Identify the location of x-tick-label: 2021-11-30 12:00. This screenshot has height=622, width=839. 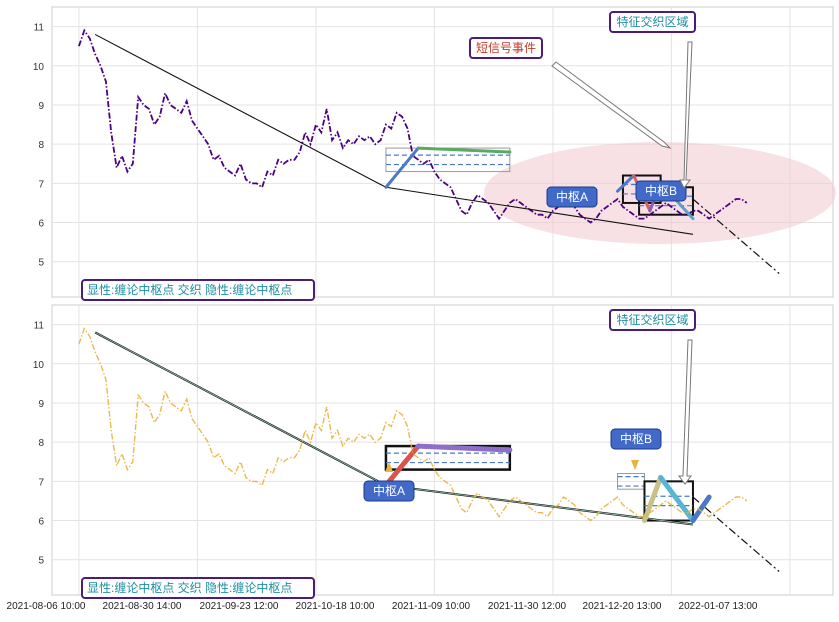
(527, 606).